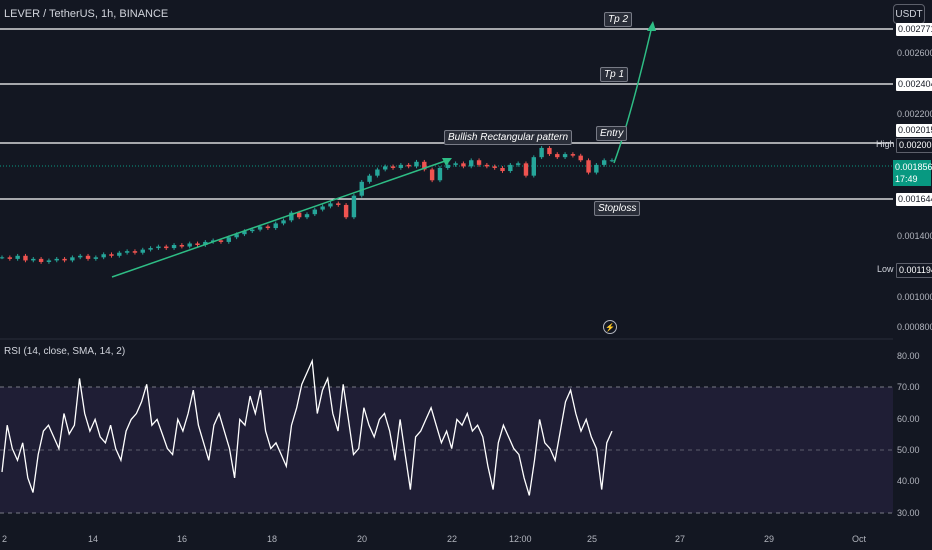 This screenshot has height=550, width=932. What do you see at coordinates (914, 29) in the screenshot?
I see `tp2-price-tag: 0.002771` at bounding box center [914, 29].